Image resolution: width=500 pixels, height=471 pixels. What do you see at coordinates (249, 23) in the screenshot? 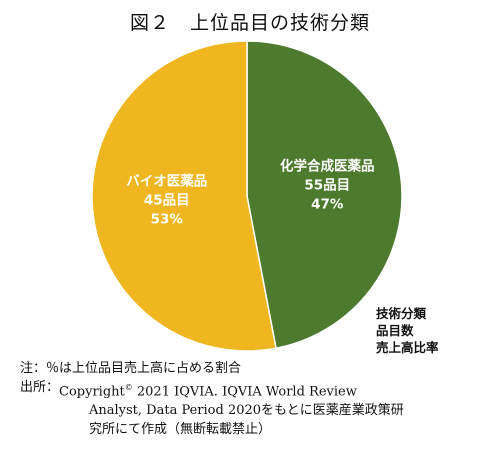
I see `page-title: 図２ 上位品目の技術分類` at bounding box center [249, 23].